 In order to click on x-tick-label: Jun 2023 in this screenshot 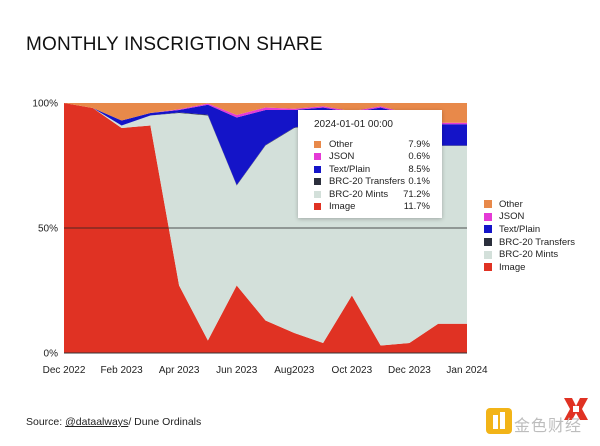, I will do `click(237, 370)`.